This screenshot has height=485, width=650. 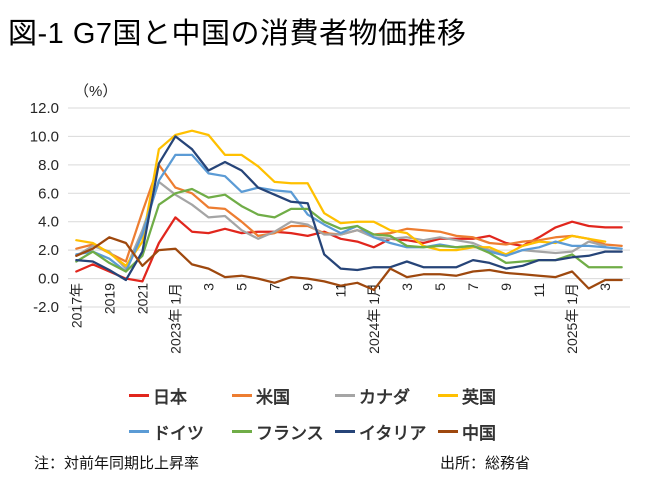 What do you see at coordinates (345, 395) in the screenshot?
I see `legend-swatch-canada` at bounding box center [345, 395].